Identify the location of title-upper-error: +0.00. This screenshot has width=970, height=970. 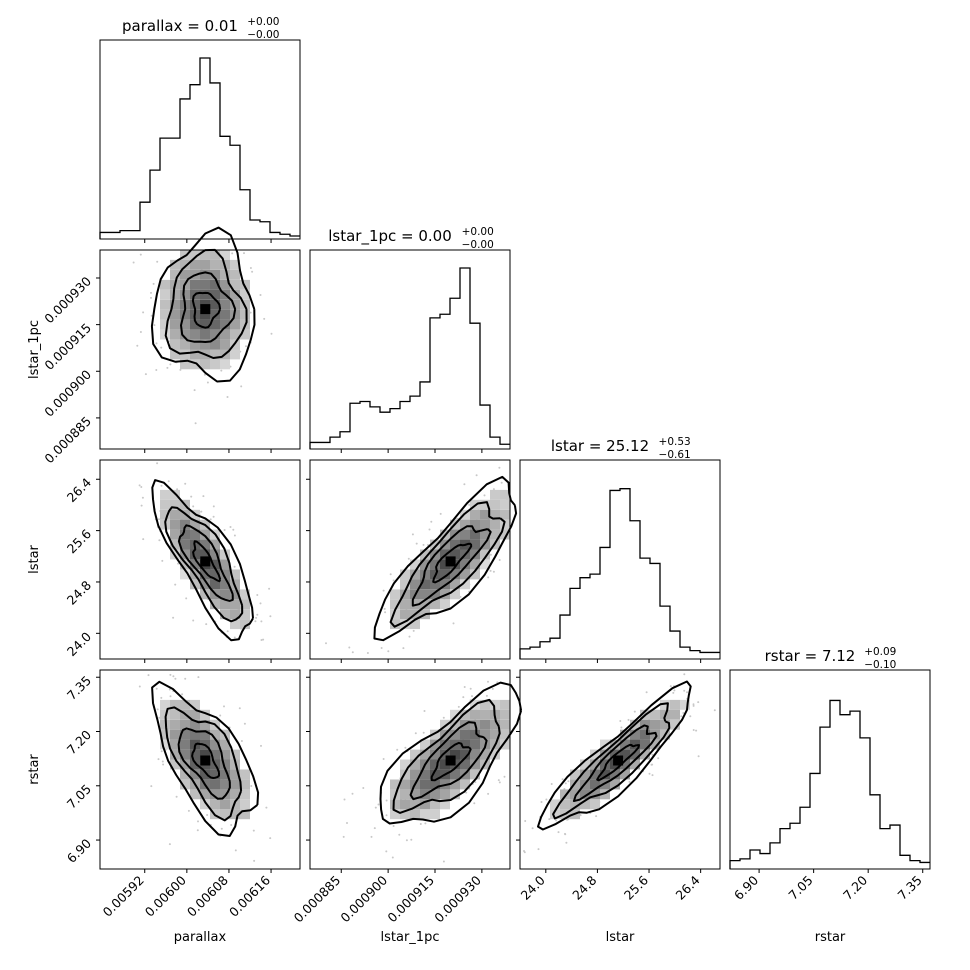
(478, 232).